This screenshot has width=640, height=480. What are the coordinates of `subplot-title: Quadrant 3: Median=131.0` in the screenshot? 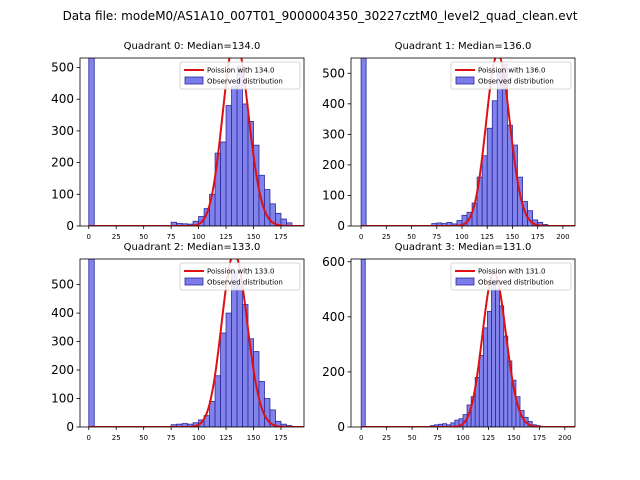 It's located at (463, 247).